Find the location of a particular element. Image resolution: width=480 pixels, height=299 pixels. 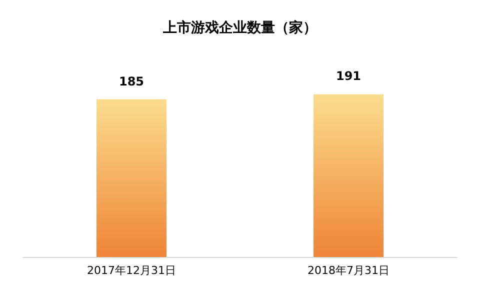

x-tick-label: 2018年7月31日 is located at coordinates (349, 270).